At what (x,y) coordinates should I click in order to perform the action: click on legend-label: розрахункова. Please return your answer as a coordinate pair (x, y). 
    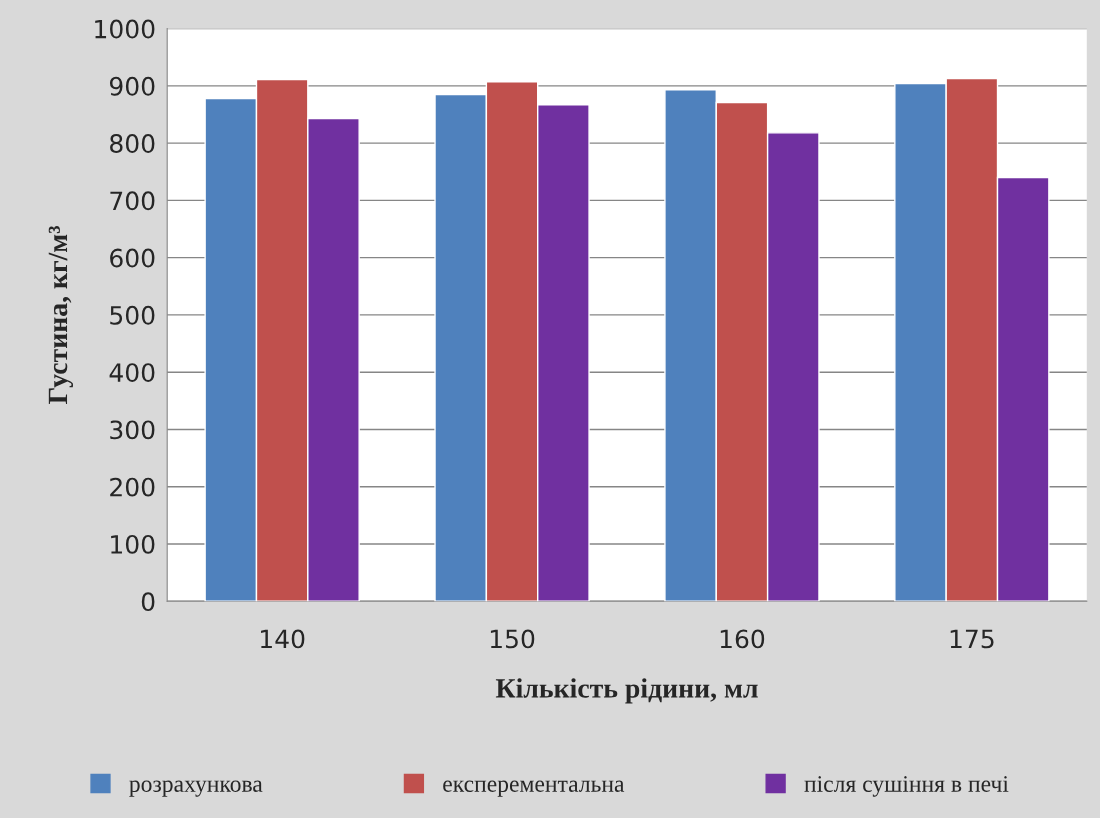
    Looking at the image, I should click on (196, 788).